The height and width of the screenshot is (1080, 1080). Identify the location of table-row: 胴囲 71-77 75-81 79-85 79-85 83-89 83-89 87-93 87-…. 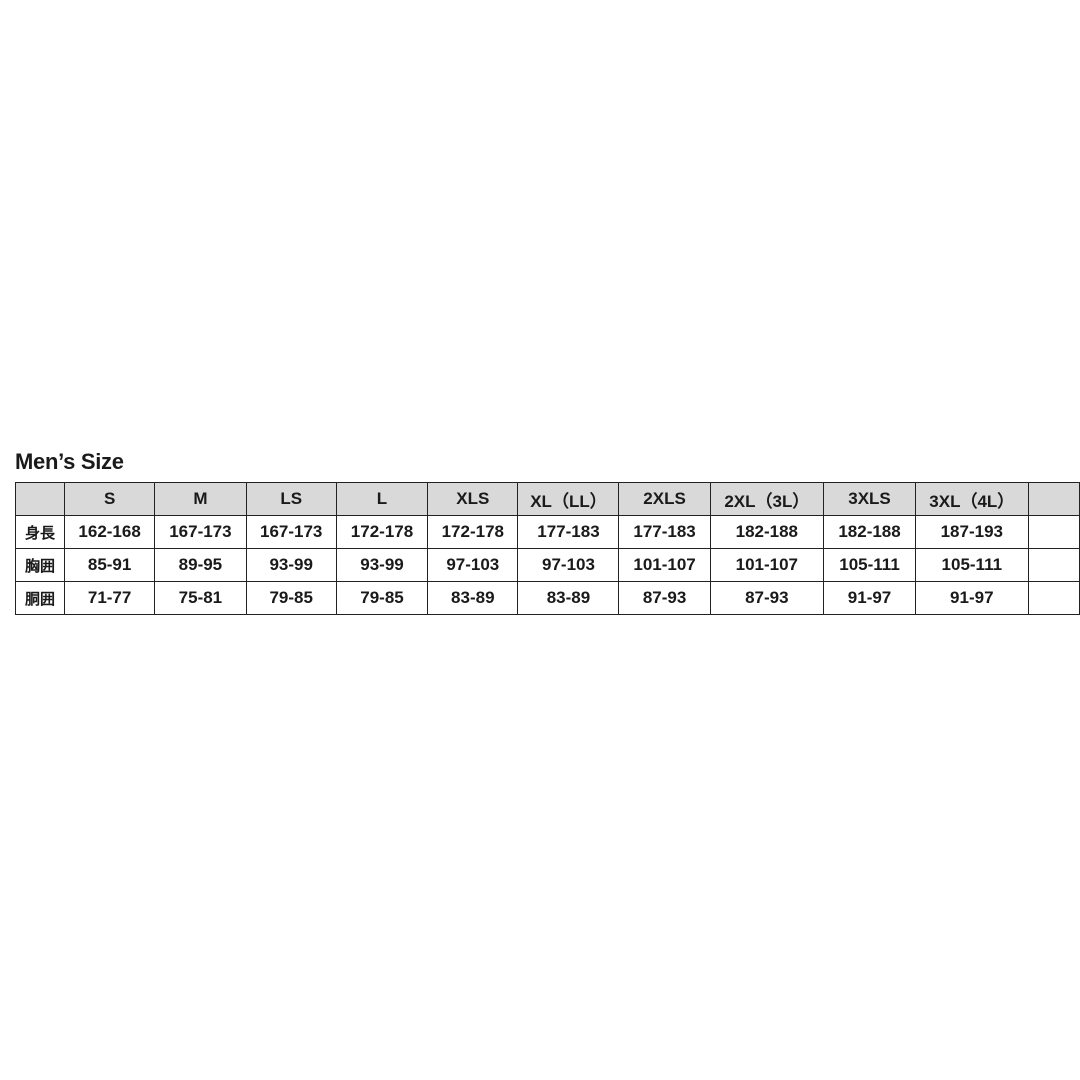
(547, 598).